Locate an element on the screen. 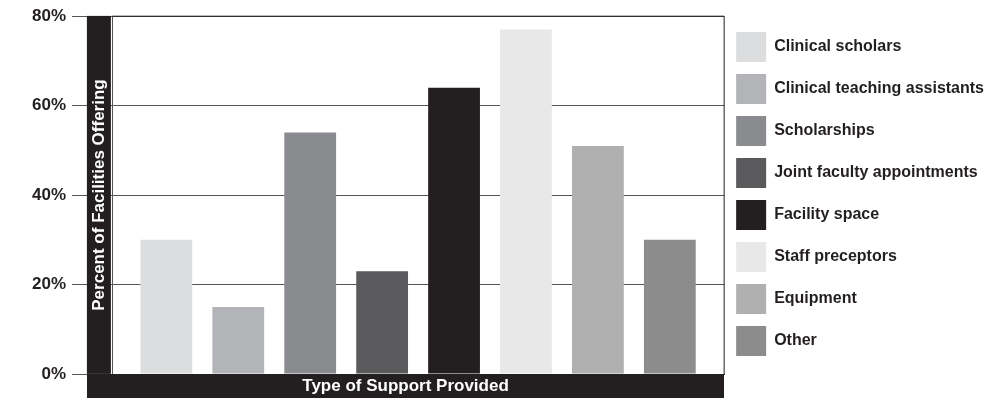 This screenshot has height=400, width=1002. y-tick-label: 40% is located at coordinates (49, 194).